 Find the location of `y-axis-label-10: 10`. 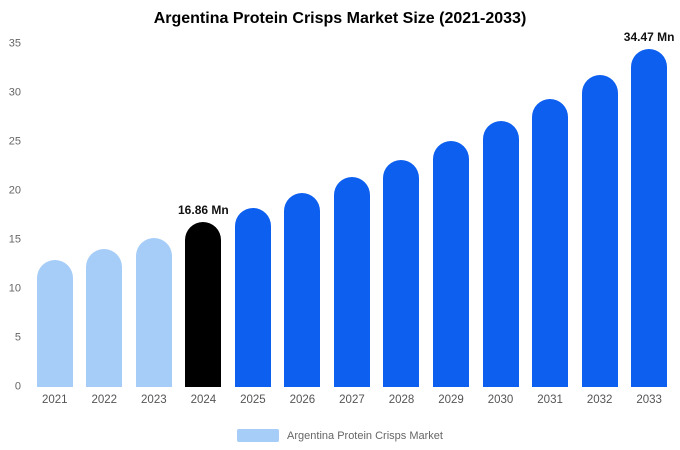

y-axis-label-10: 10 is located at coordinates (14, 288).